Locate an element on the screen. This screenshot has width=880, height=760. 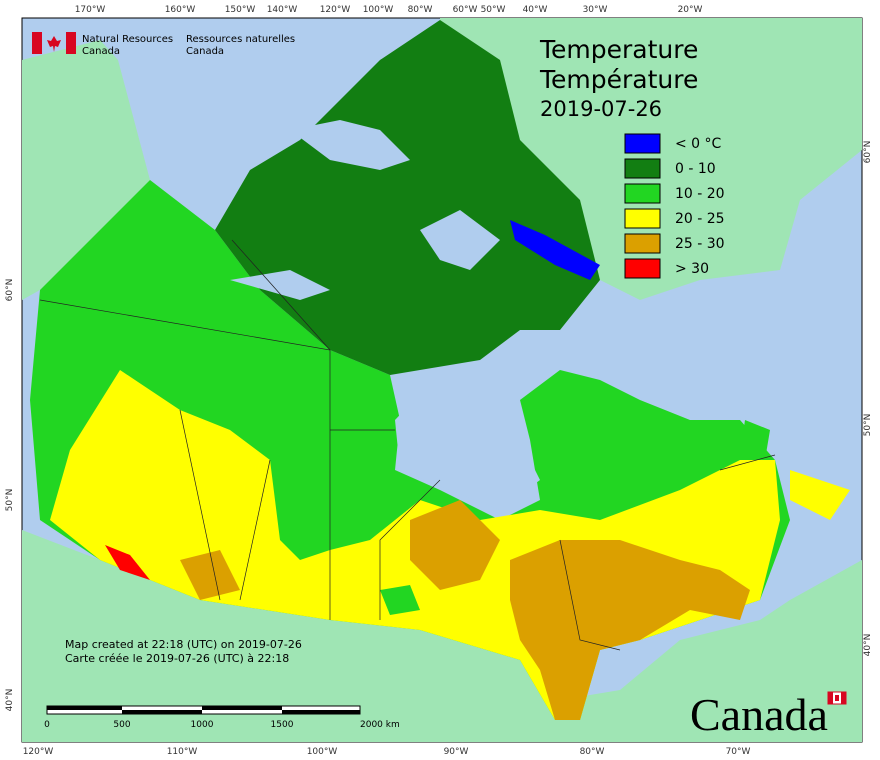
top-label: 50°W is located at coordinates (493, 10).